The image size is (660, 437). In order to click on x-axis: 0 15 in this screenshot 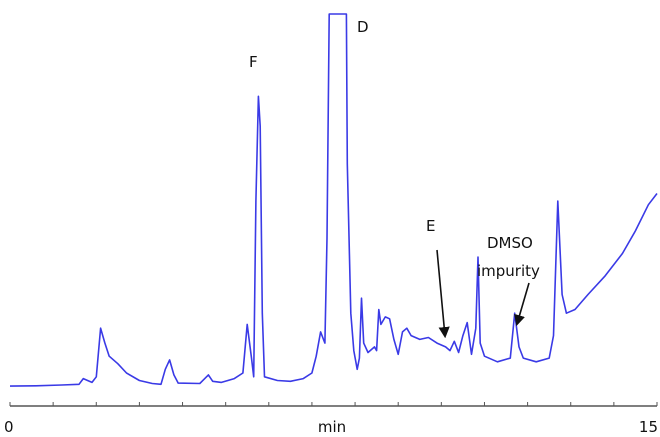, I will do `click(331, 419)`.